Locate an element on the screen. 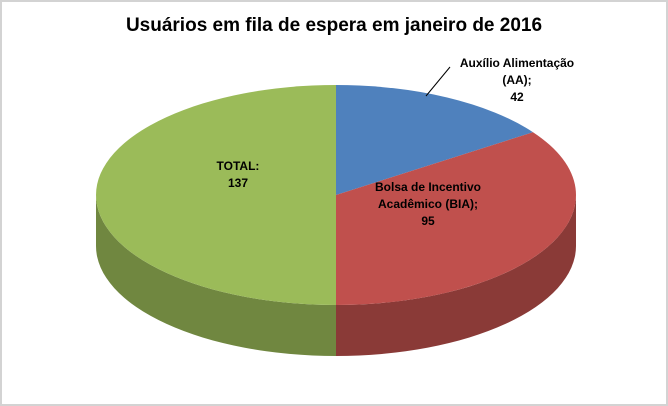 The width and height of the screenshot is (668, 406). label-line: Bolsa de Incentivo is located at coordinates (428, 187).